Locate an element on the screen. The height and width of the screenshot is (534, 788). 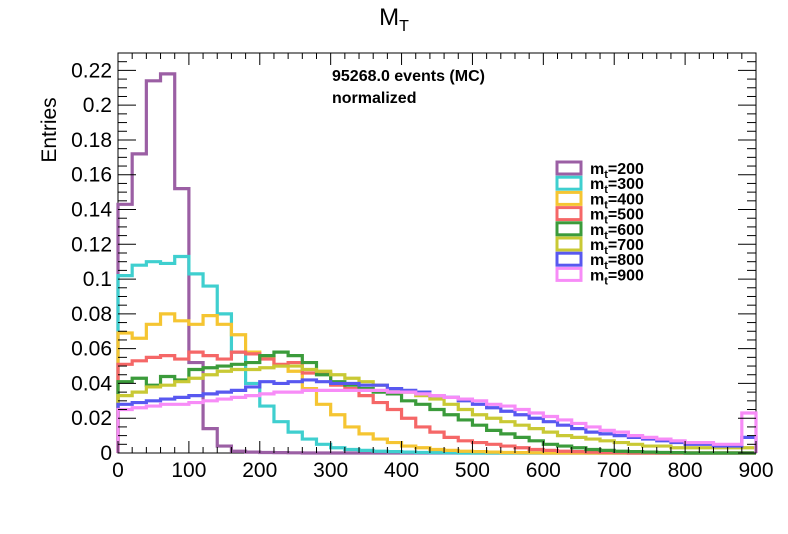
y-tick-label: 0.22 is located at coordinates (91, 70).